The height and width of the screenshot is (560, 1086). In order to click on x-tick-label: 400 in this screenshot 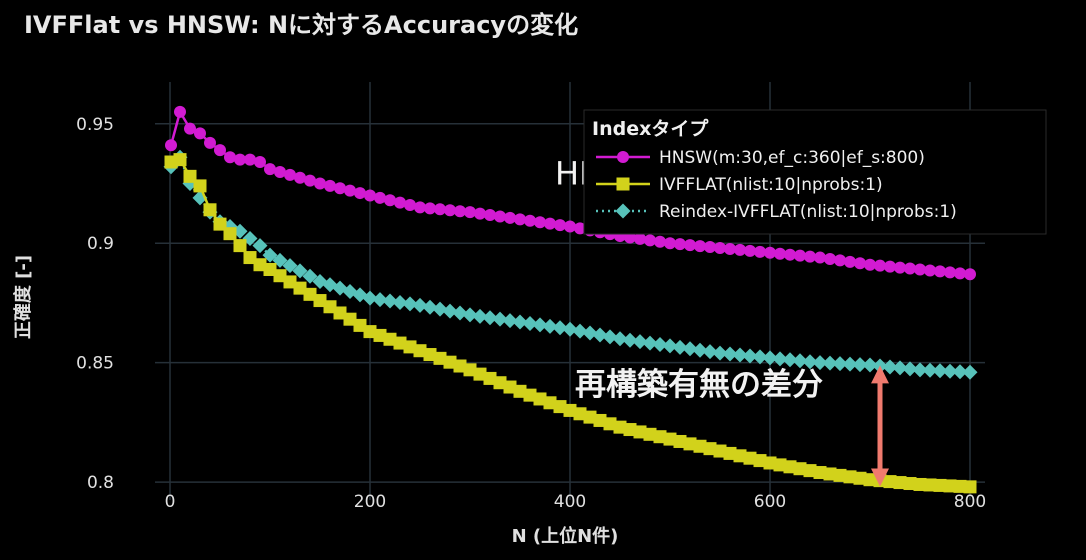, I will do `click(570, 502)`.